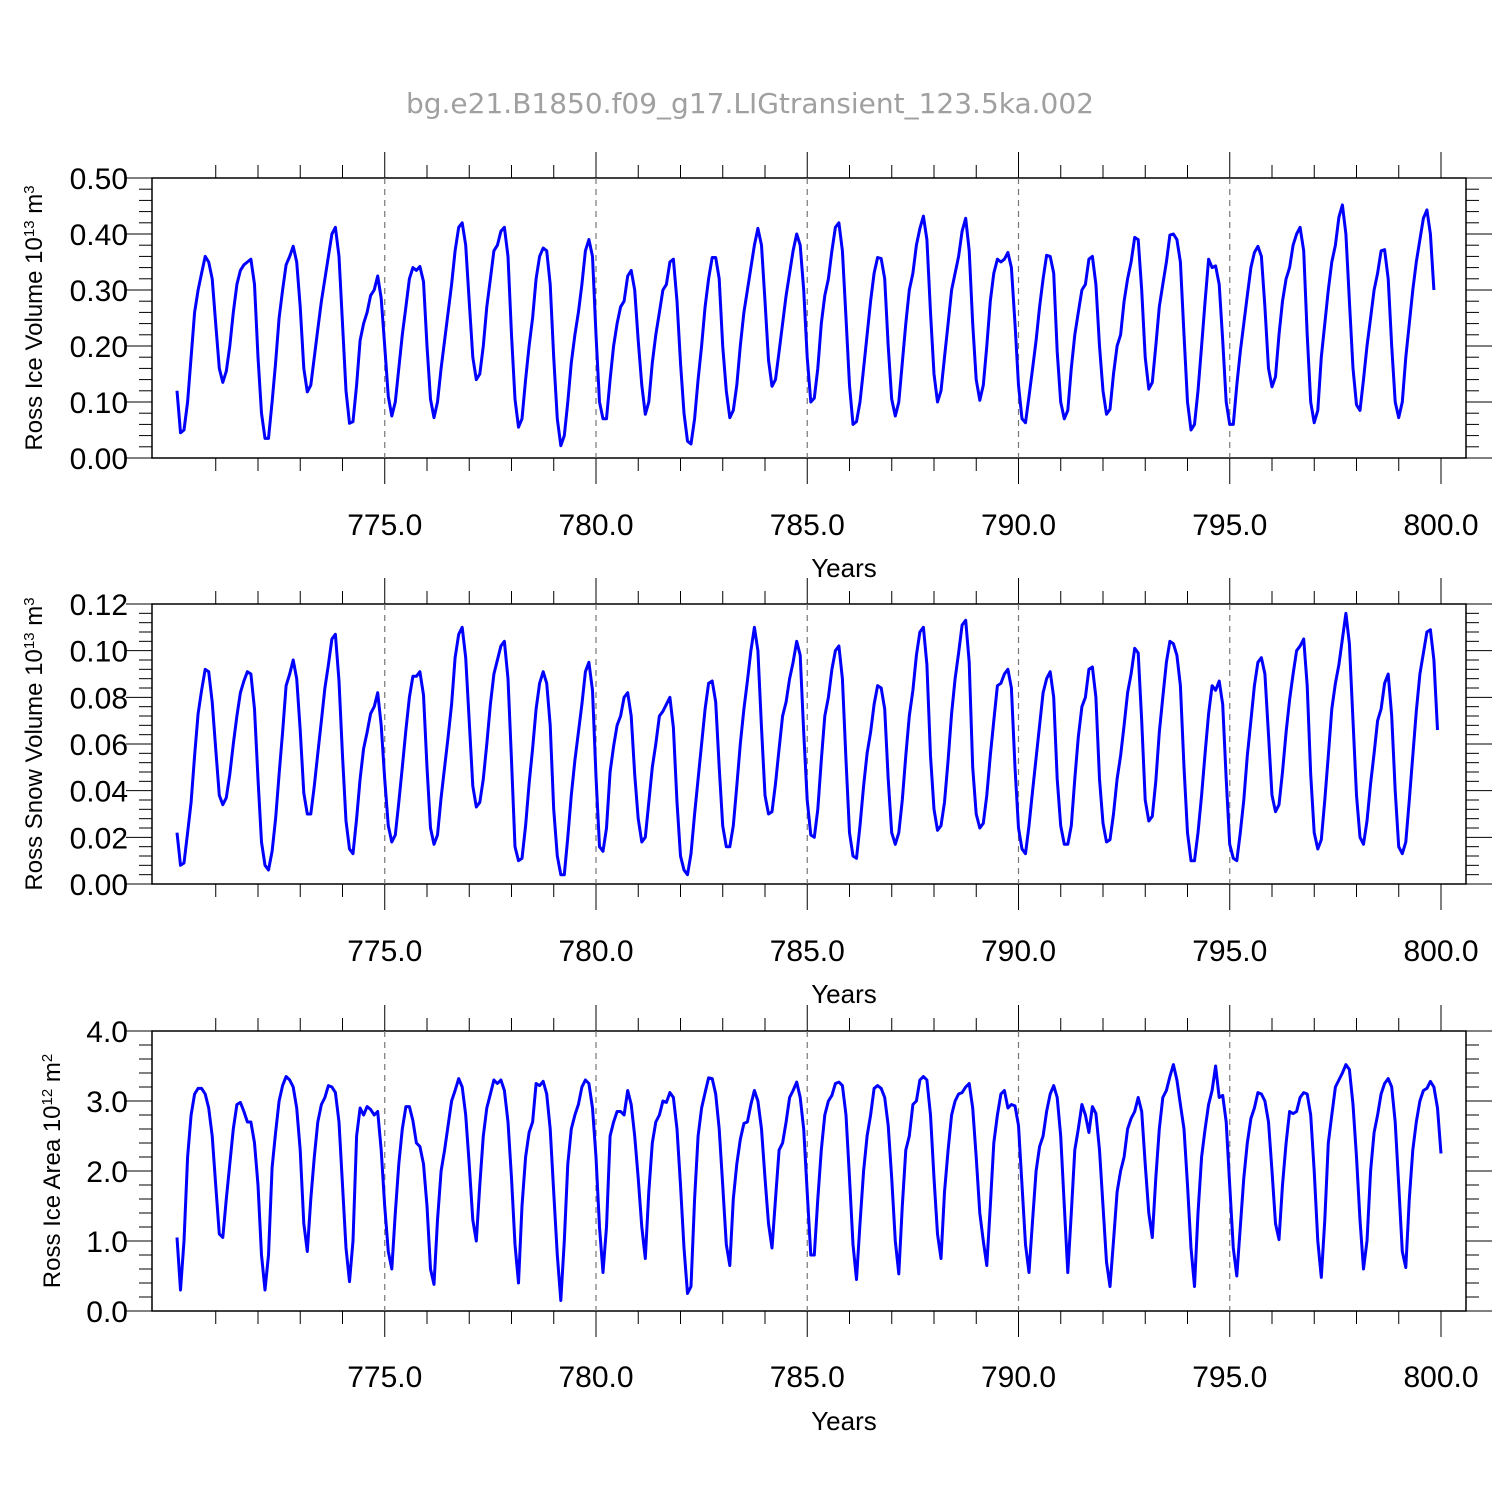 The width and height of the screenshot is (1500, 1500). What do you see at coordinates (99, 291) in the screenshot?
I see `y-tick-label: 0.30` at bounding box center [99, 291].